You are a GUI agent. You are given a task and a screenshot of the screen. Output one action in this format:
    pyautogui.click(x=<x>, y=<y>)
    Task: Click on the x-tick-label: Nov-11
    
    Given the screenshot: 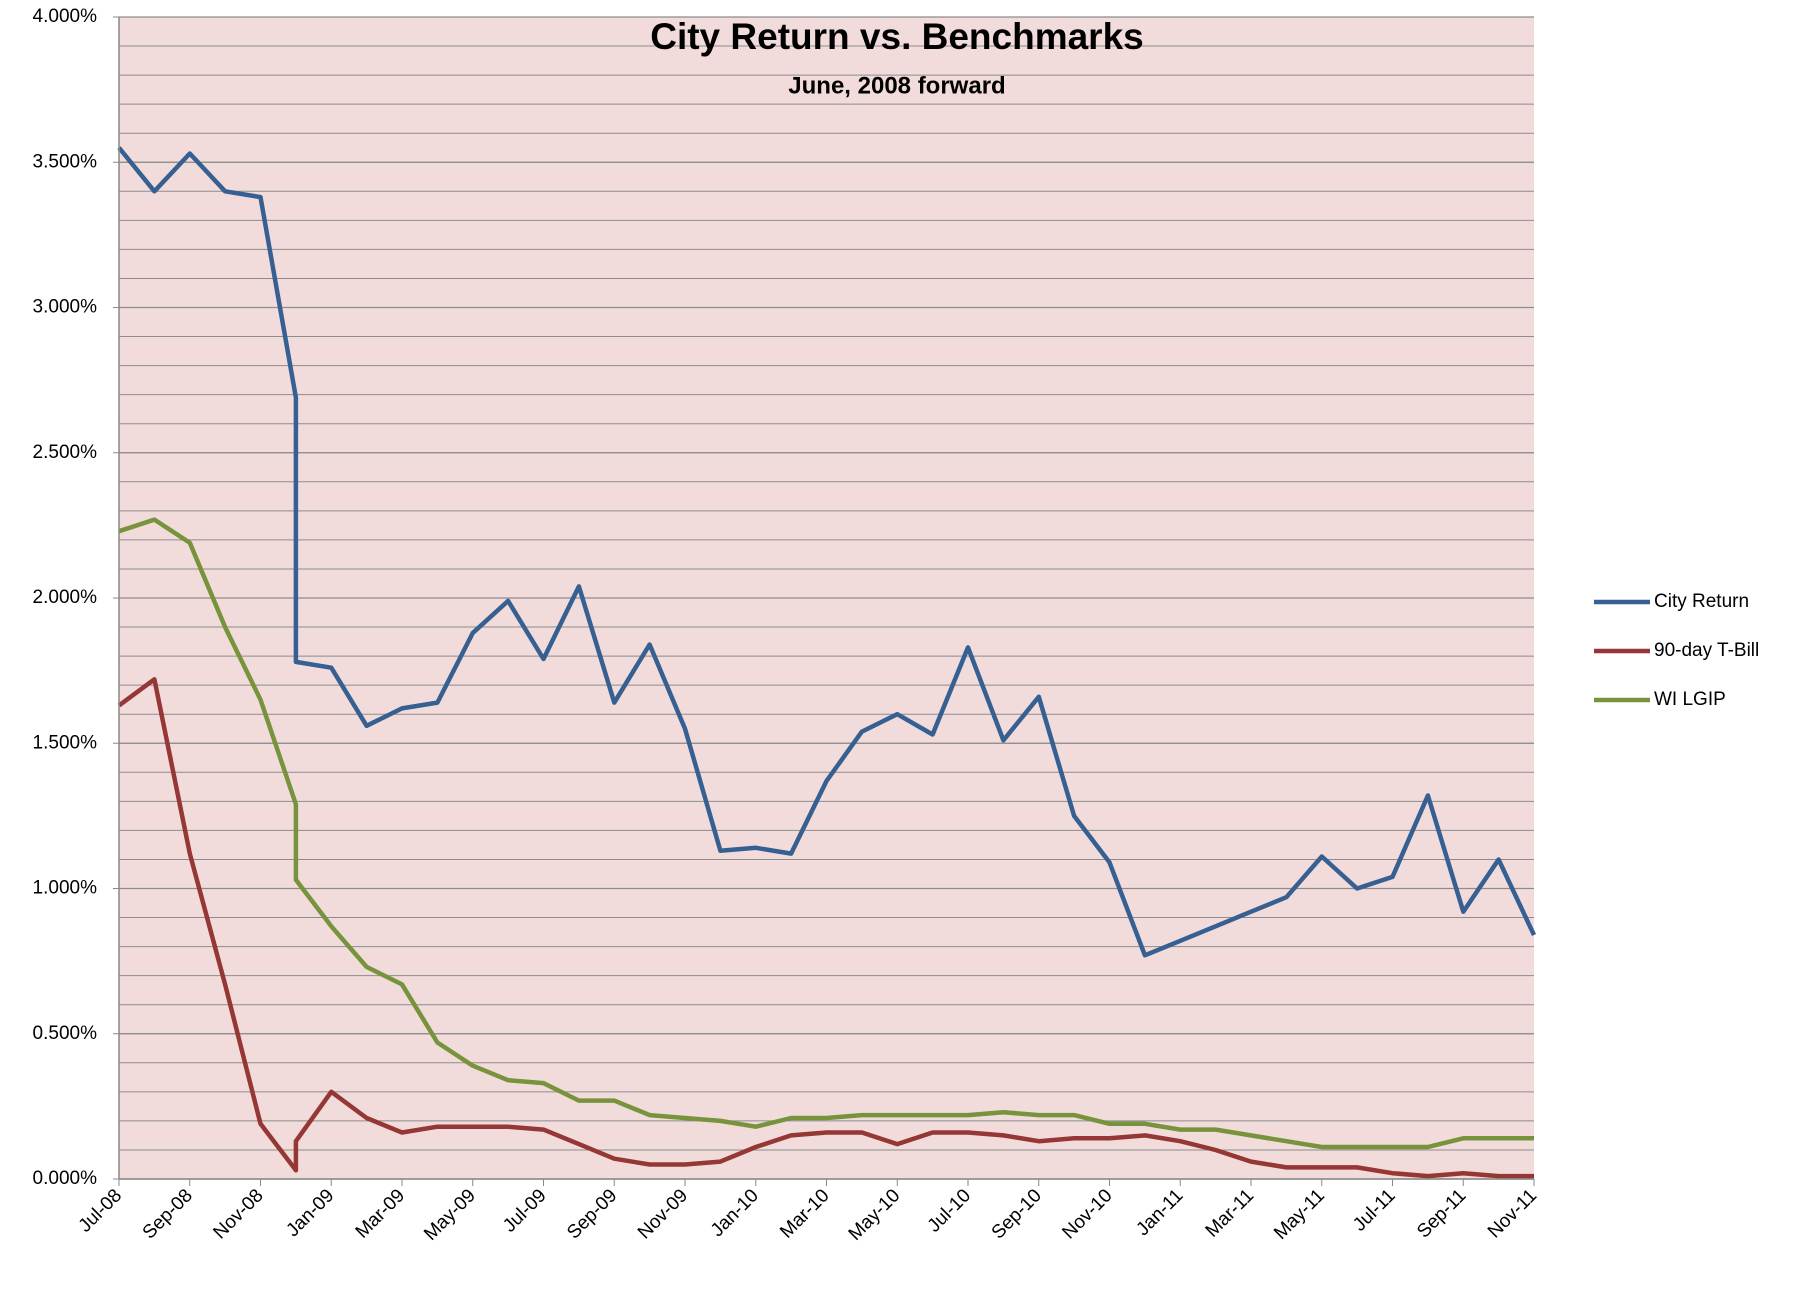 What is the action you would take?
    pyautogui.click(x=1512, y=1213)
    